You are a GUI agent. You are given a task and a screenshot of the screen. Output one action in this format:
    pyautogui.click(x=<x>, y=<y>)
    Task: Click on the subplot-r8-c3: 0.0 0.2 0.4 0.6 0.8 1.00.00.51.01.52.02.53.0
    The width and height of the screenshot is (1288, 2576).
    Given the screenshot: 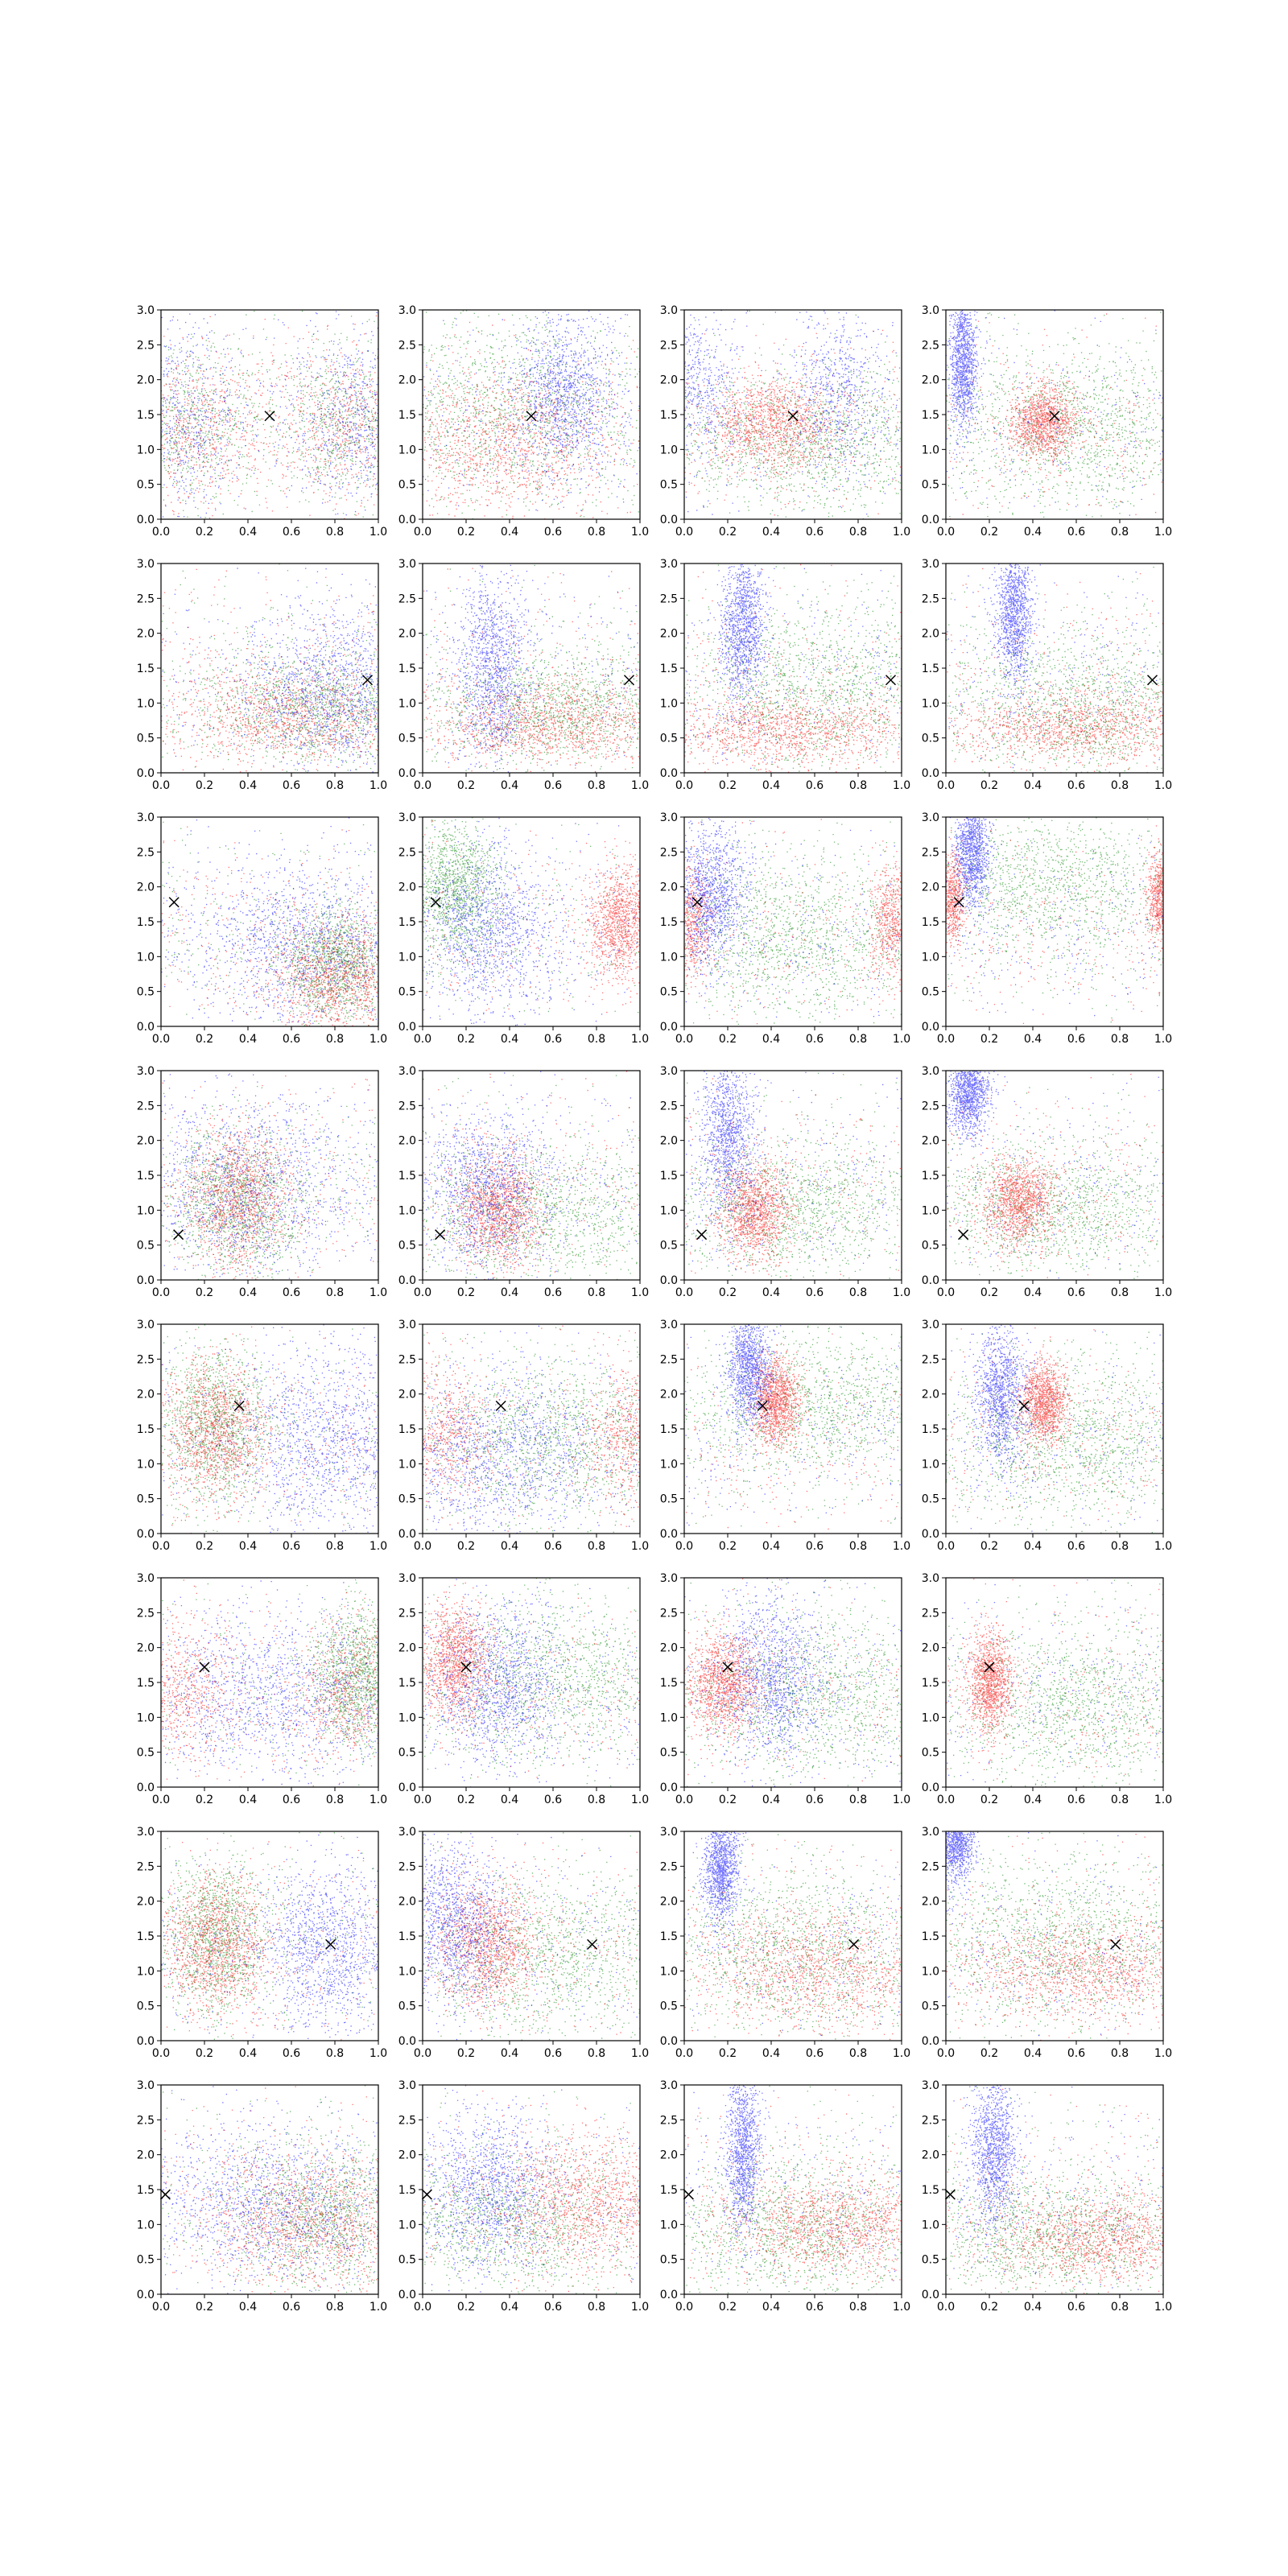 What is the action you would take?
    pyautogui.click(x=792, y=2196)
    